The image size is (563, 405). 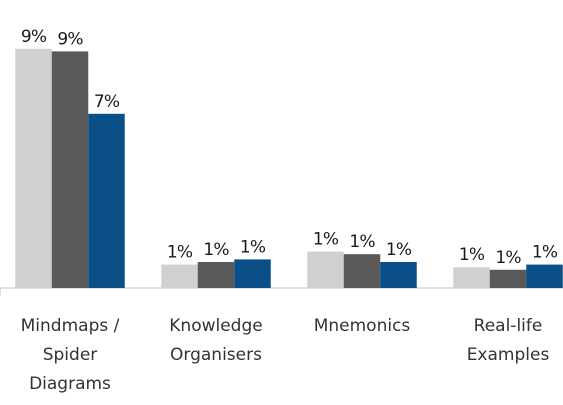 What do you see at coordinates (70, 355) in the screenshot?
I see `x-tick-label: Mindmaps / Spider Diagrams` at bounding box center [70, 355].